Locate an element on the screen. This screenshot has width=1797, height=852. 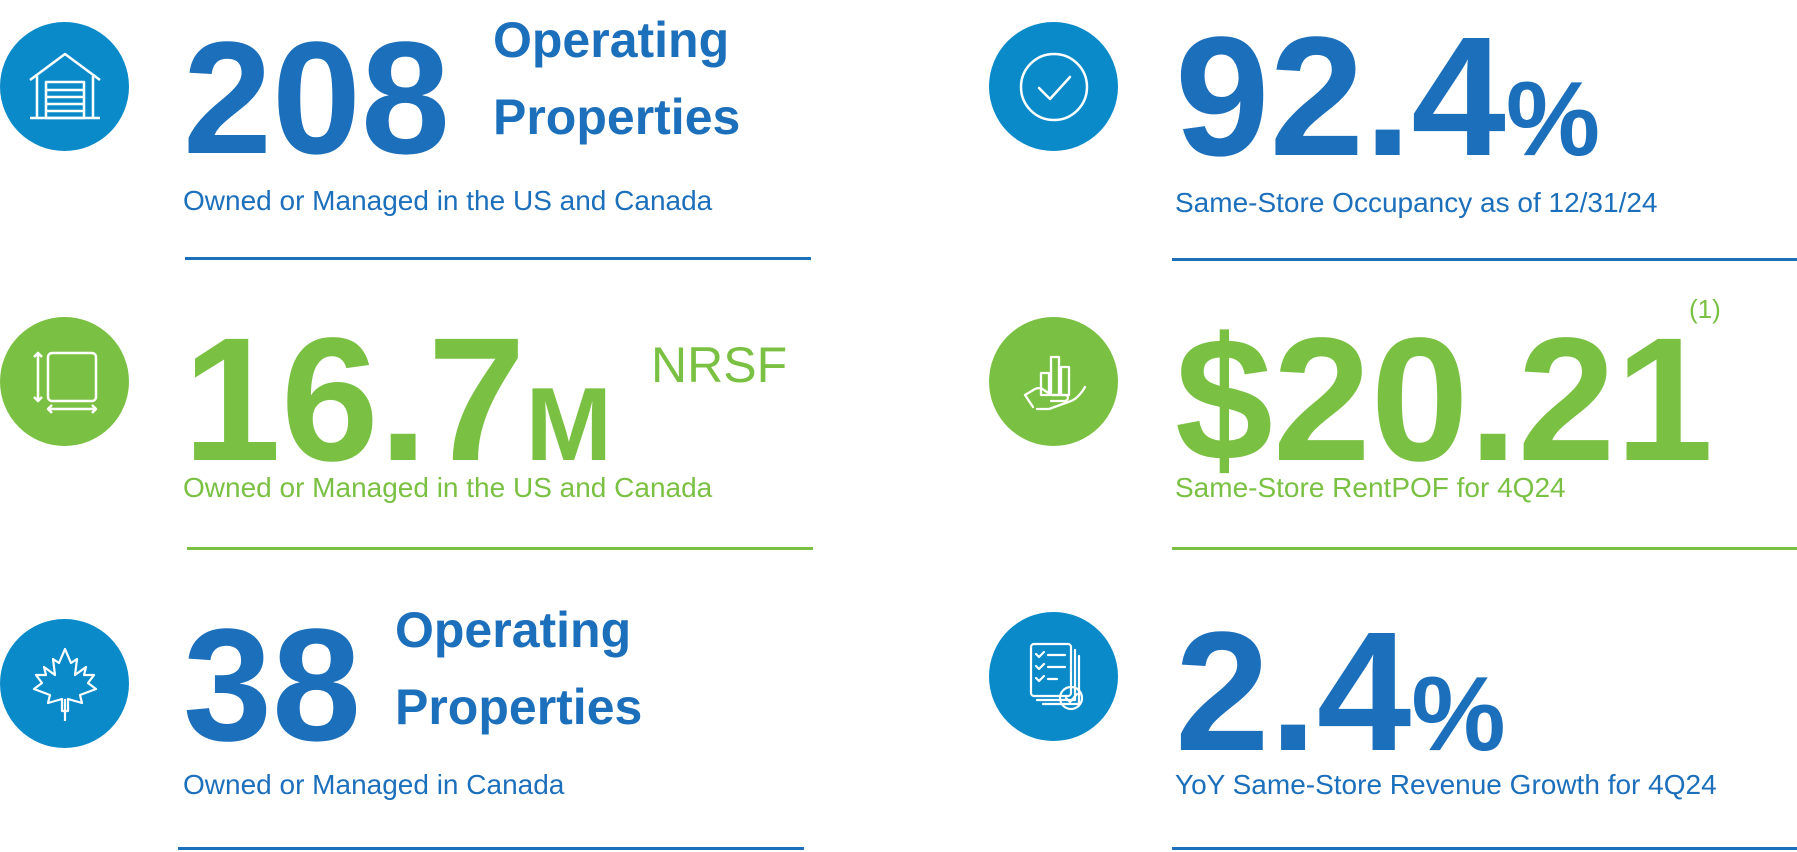
stat-value: 2.4% is located at coordinates (1340, 692).